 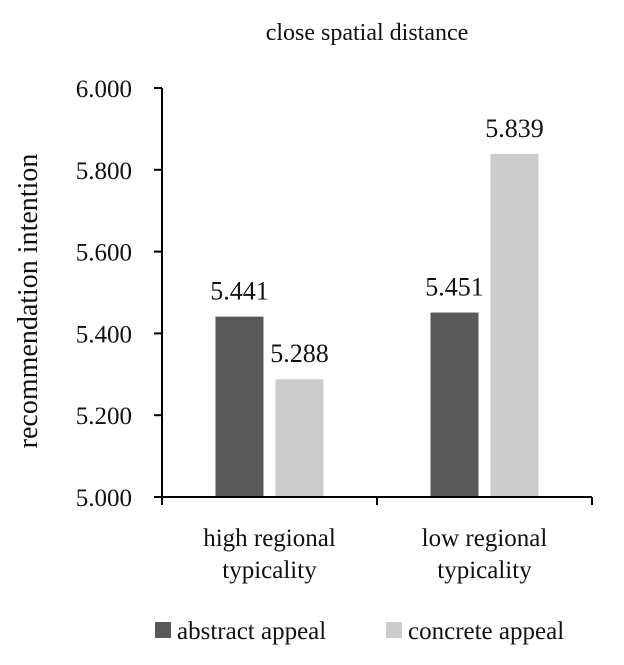 I want to click on category-label: low regional, so click(x=485, y=538).